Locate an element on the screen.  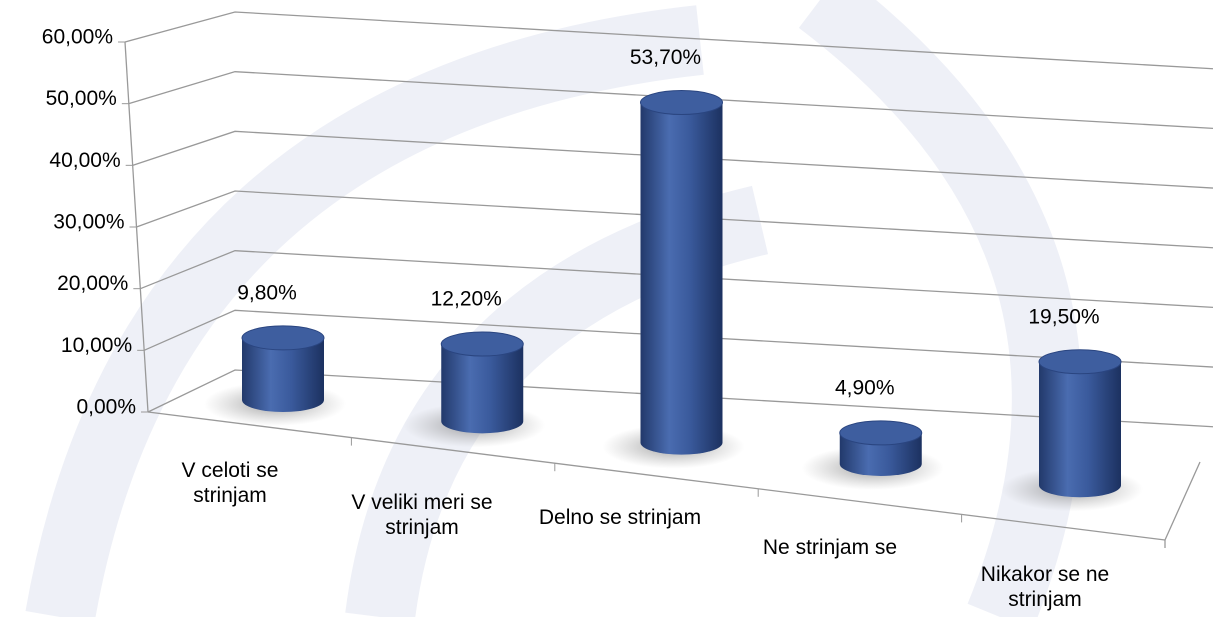
x-tick-label: V veliki meri se strinjam is located at coordinates (422, 515).